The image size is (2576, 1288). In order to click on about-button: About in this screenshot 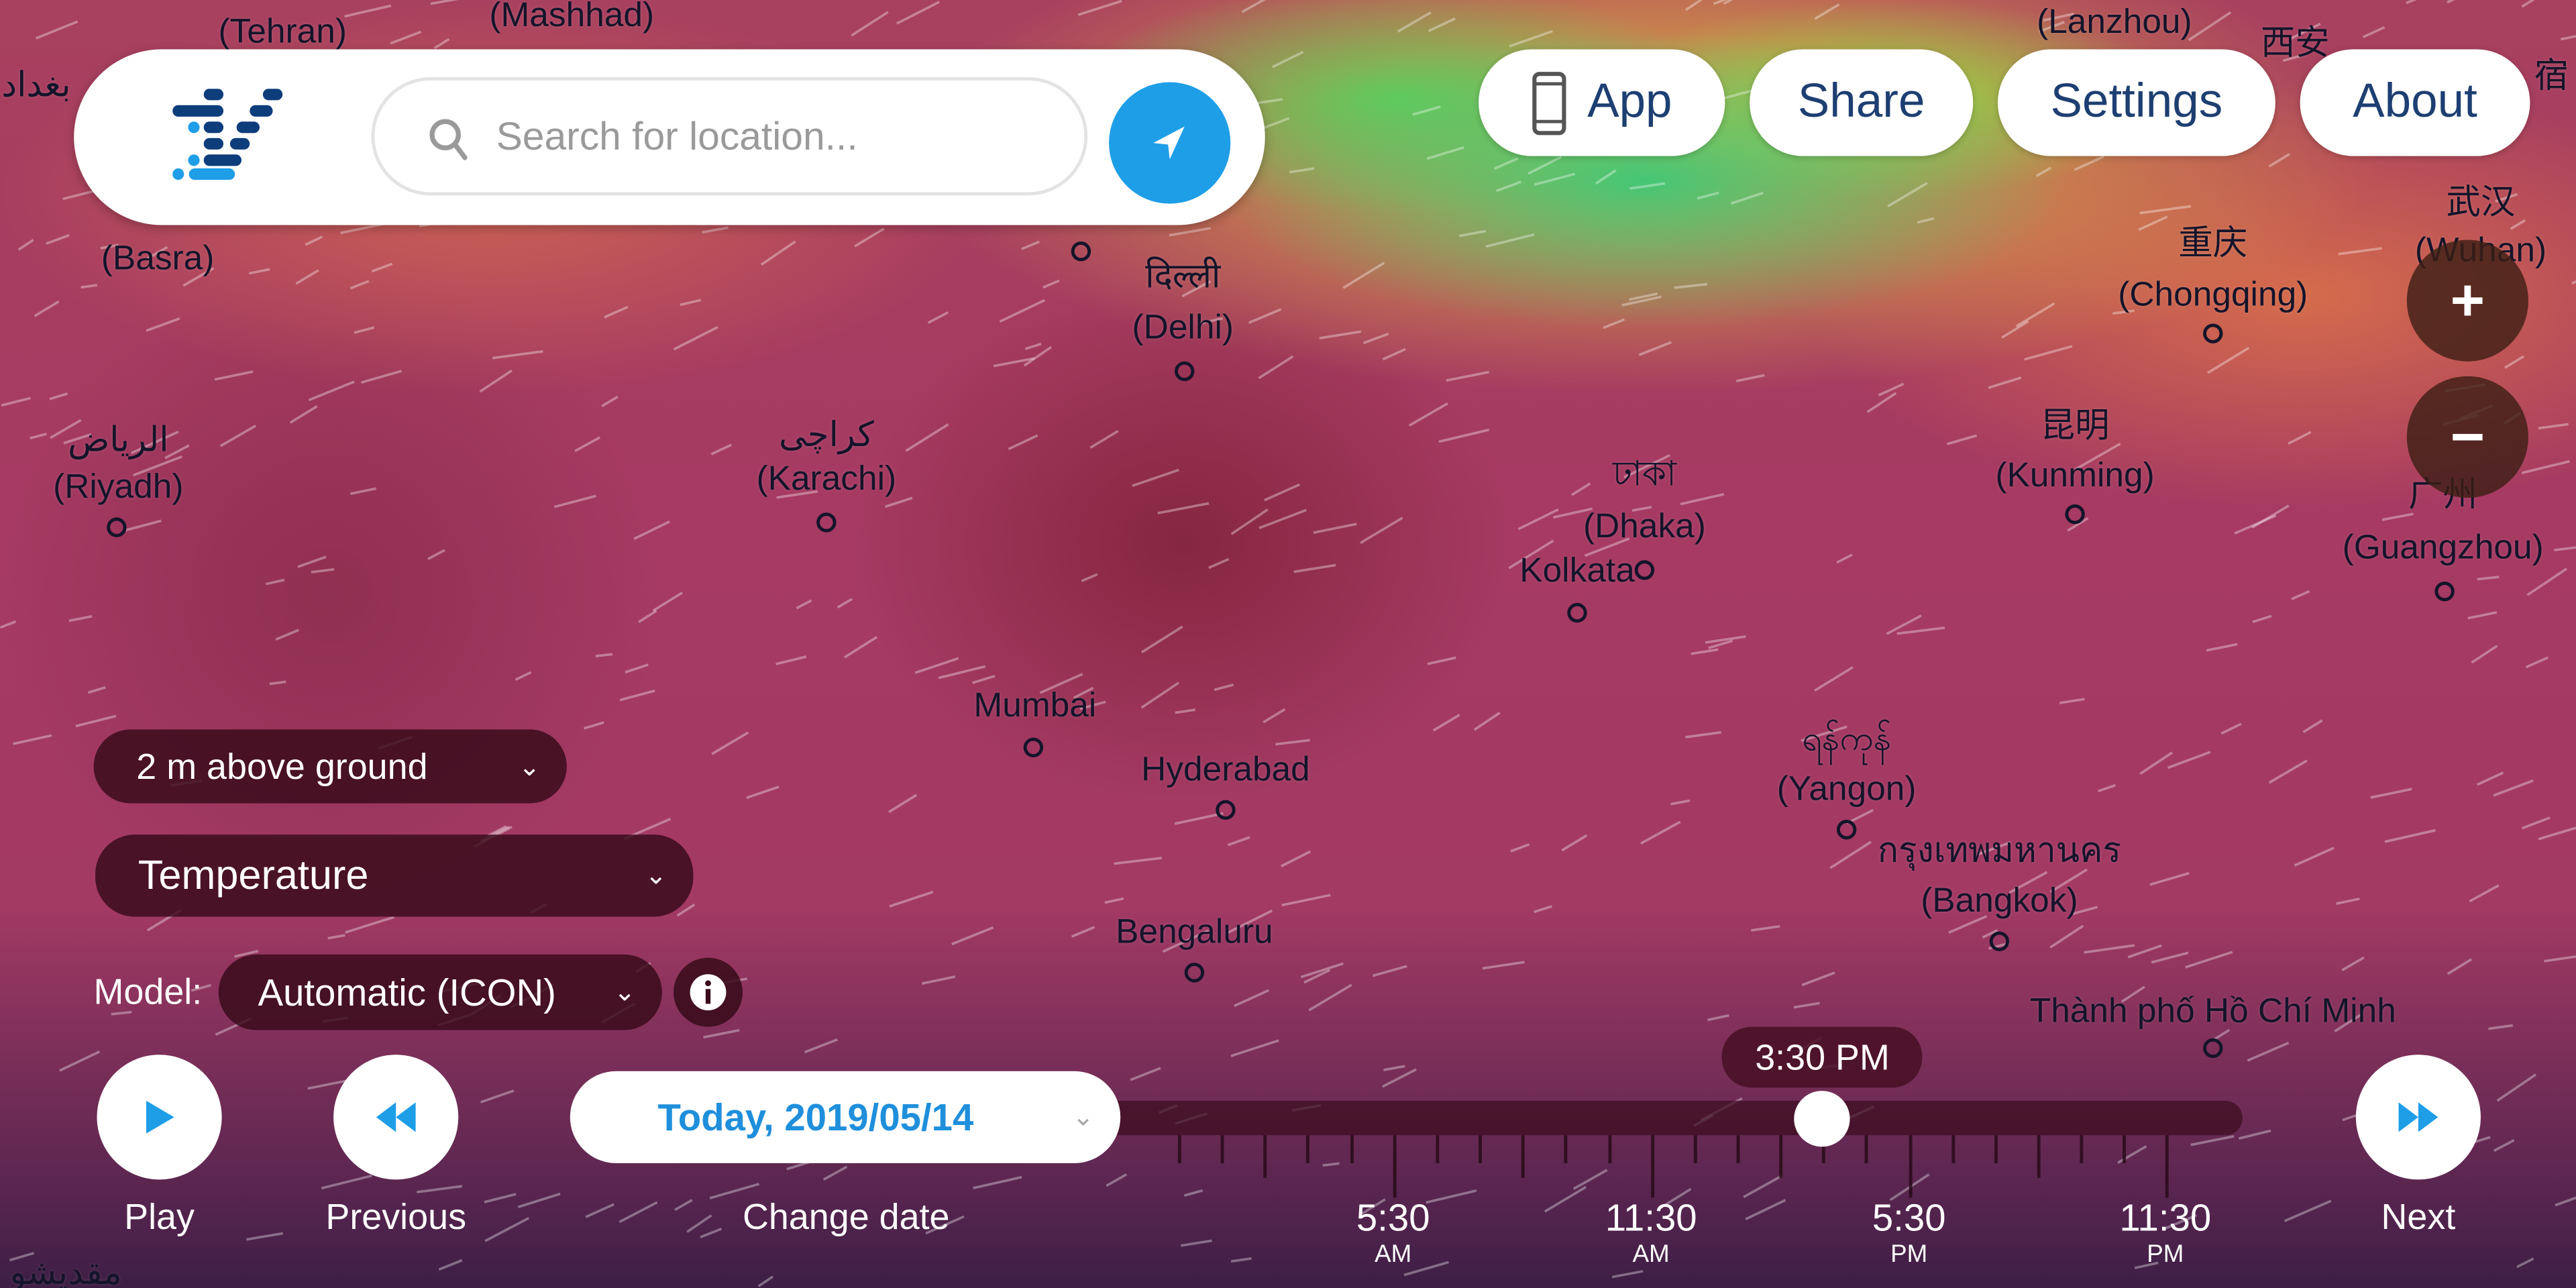, I will do `click(2415, 102)`.